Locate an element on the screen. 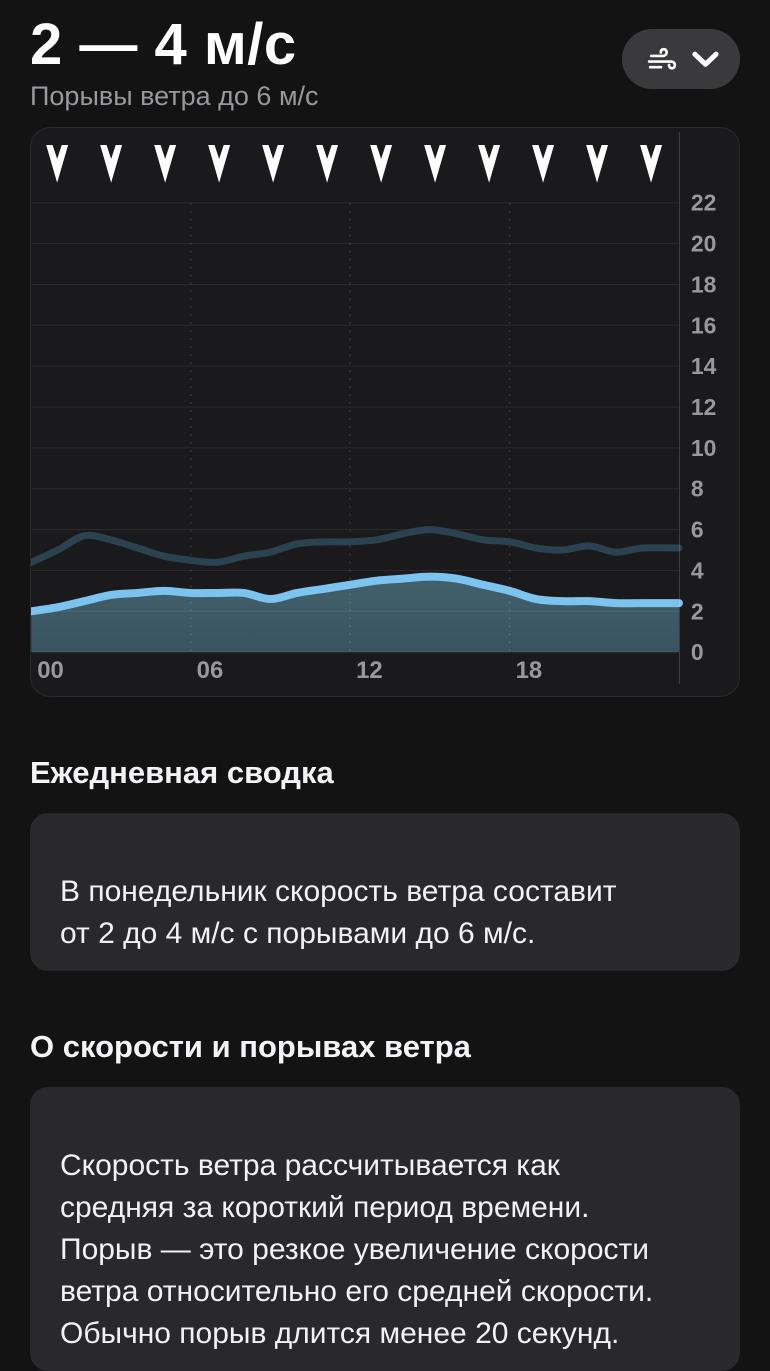 The width and height of the screenshot is (770, 1371). y-axis-label: 18 is located at coordinates (704, 284).